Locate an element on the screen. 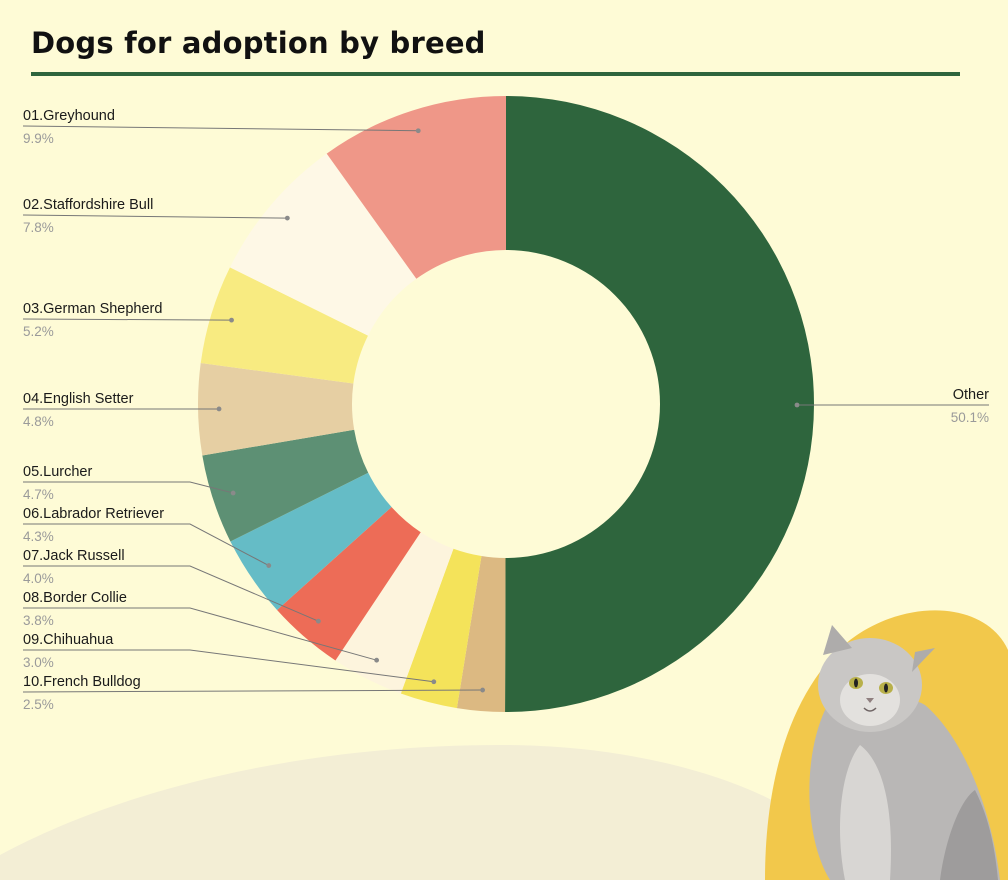 Image resolution: width=1008 pixels, height=880 pixels. background-wave is located at coordinates (395, 812).